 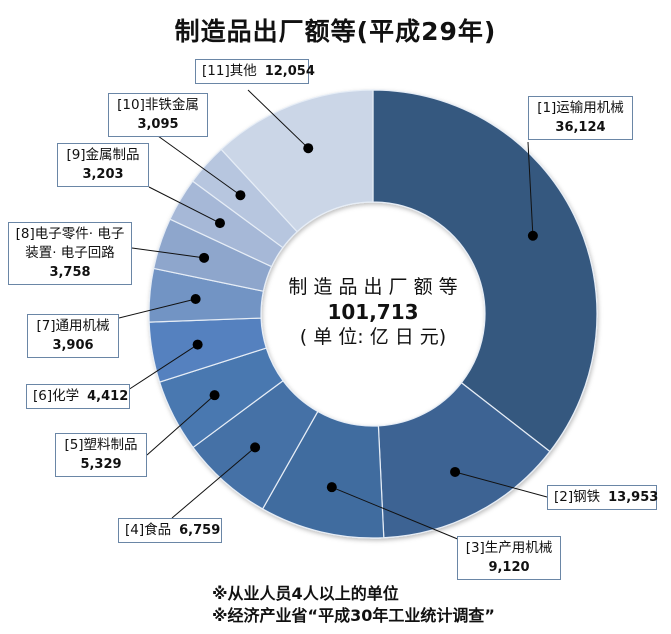 What do you see at coordinates (73, 326) in the screenshot?
I see `label-name: [7]通用机械` at bounding box center [73, 326].